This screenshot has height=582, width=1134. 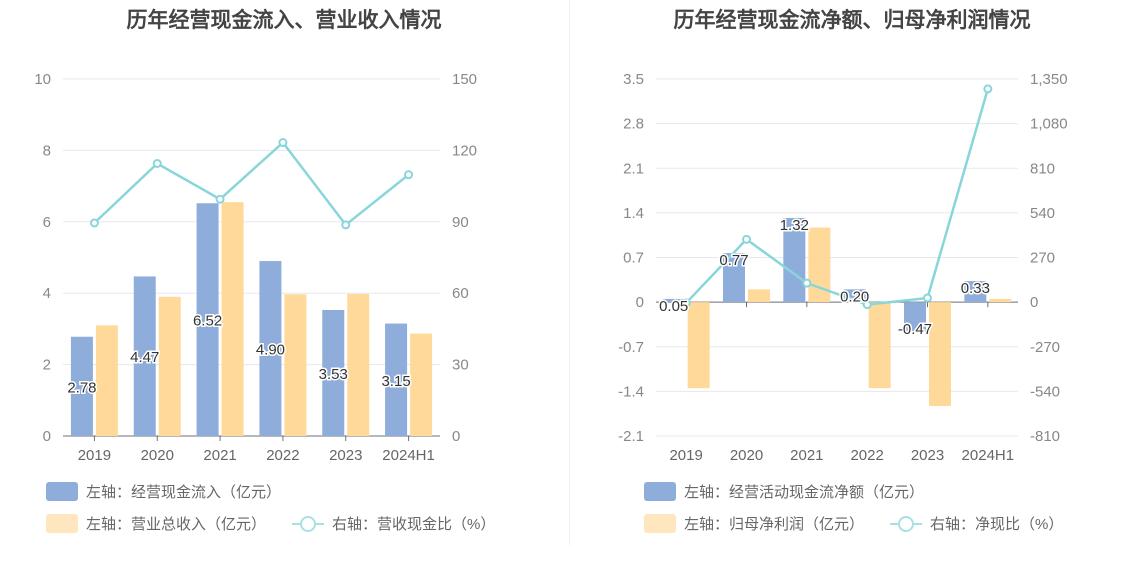 What do you see at coordinates (1049, 124) in the screenshot?
I see `y-right-tick-label: 1,080` at bounding box center [1049, 124].